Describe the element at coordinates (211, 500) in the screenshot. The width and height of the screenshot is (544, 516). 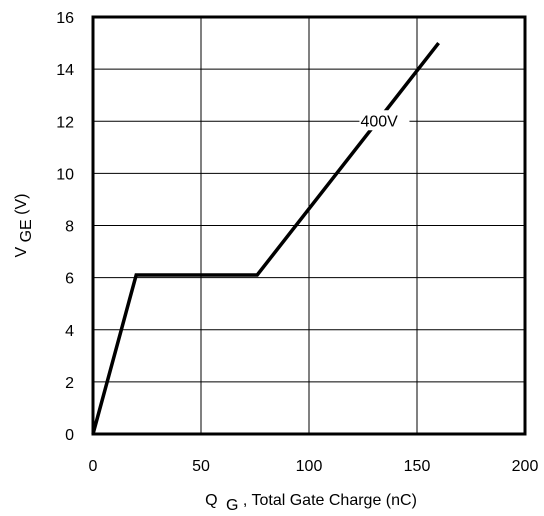
I see `x-axis-label-main: Q` at that location.